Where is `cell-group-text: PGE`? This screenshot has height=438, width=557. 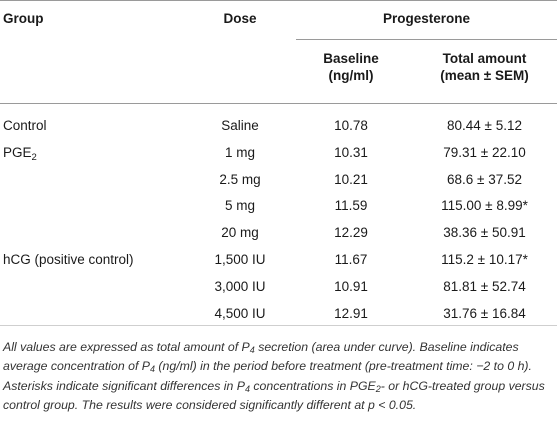
cell-group-text: PGE is located at coordinates (17, 152).